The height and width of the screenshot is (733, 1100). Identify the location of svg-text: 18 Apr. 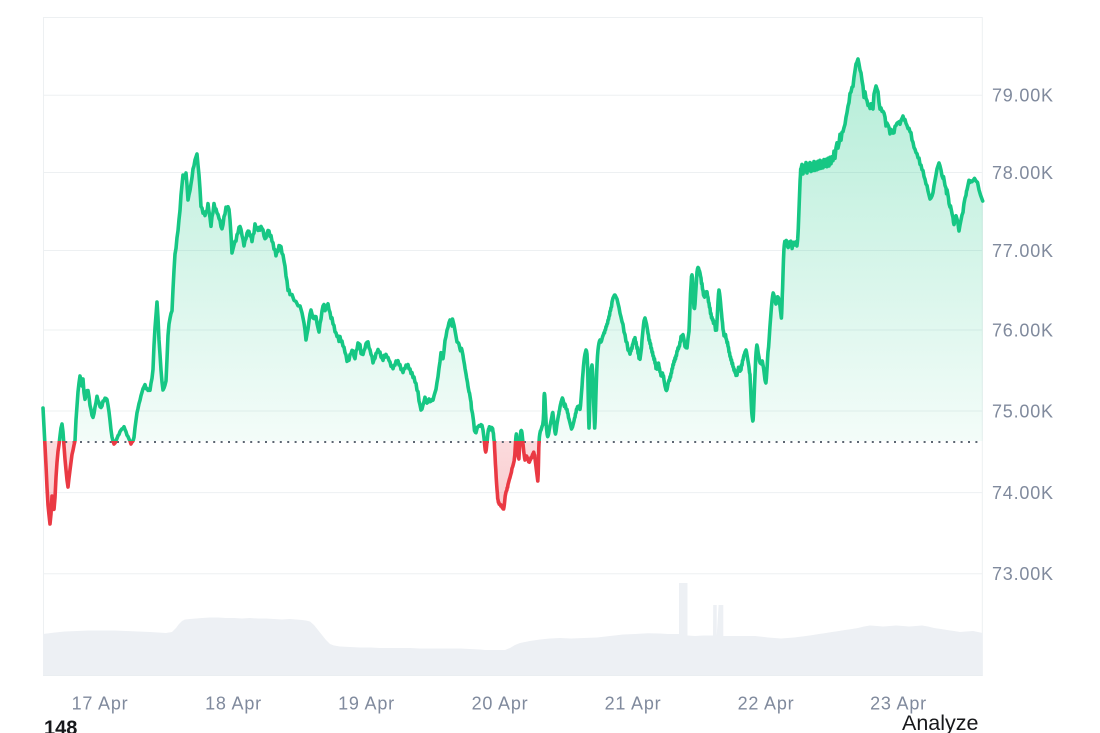
(233, 704).